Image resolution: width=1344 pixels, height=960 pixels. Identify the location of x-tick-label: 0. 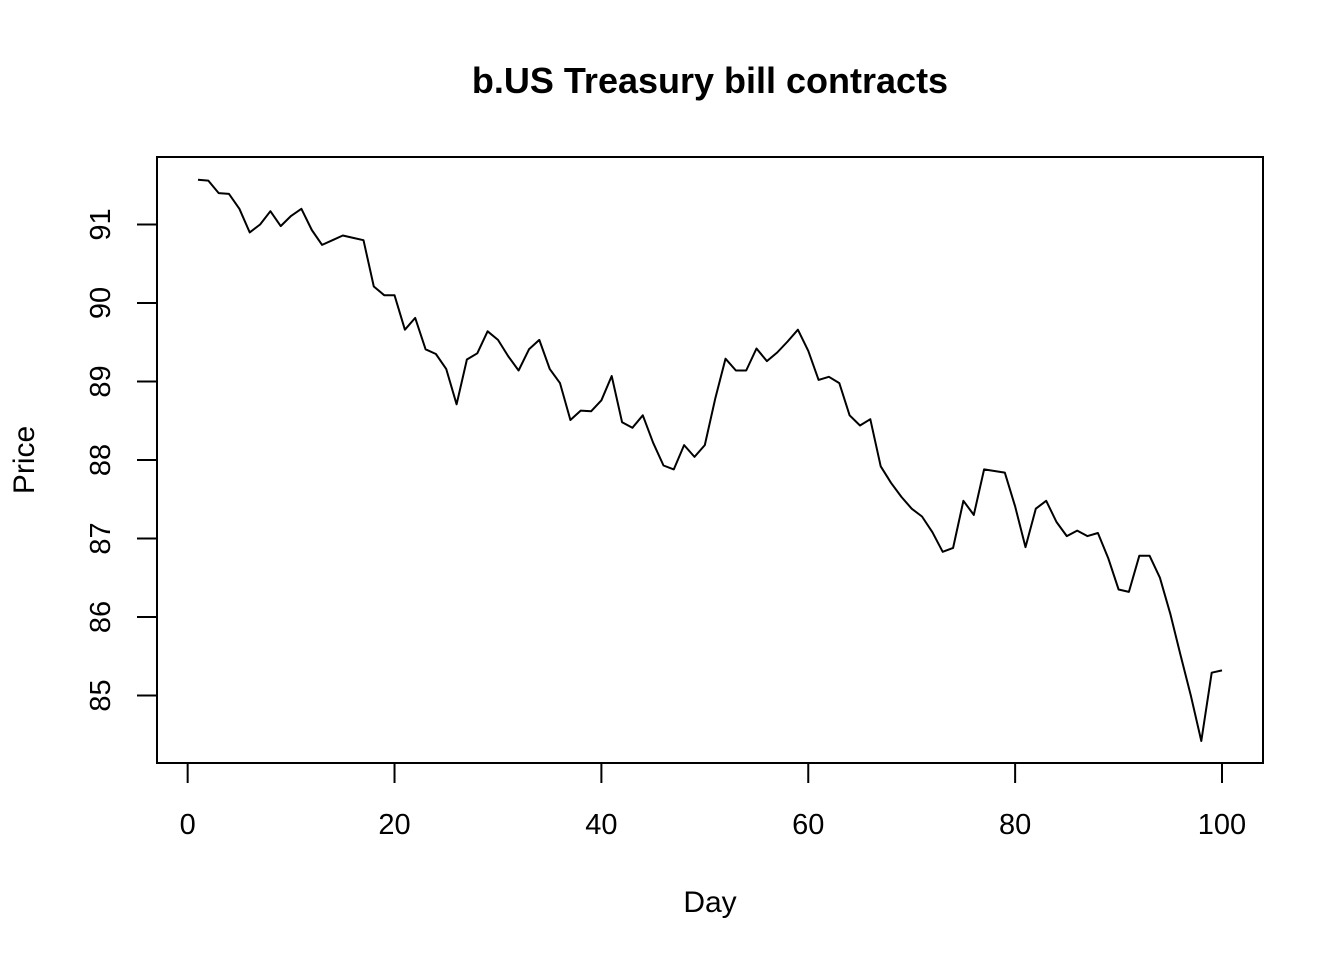
(188, 825).